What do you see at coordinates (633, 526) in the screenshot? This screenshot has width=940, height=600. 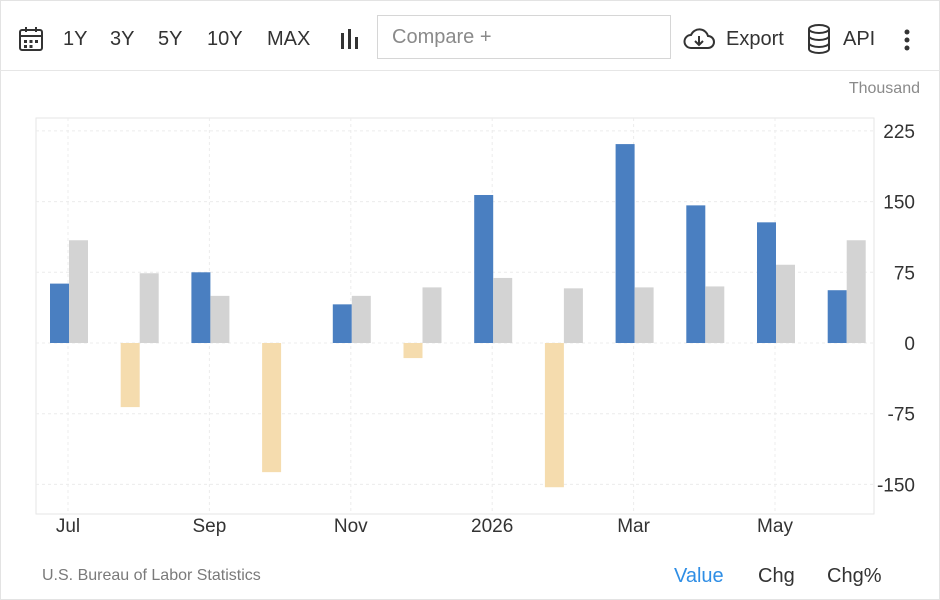 I see `x-tick-label: Mar` at bounding box center [633, 526].